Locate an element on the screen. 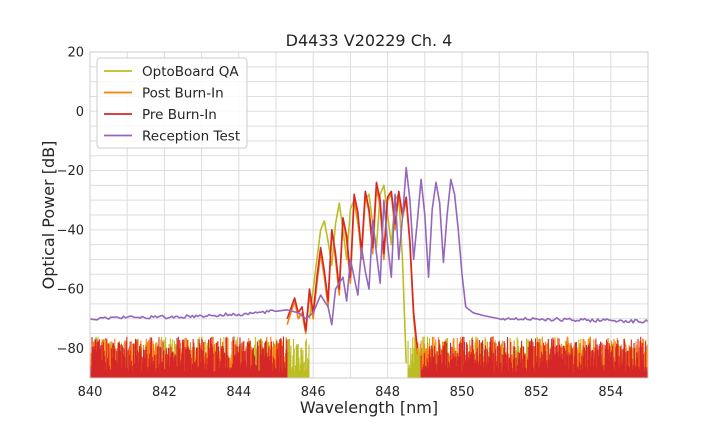  legend-box is located at coordinates (172, 103).